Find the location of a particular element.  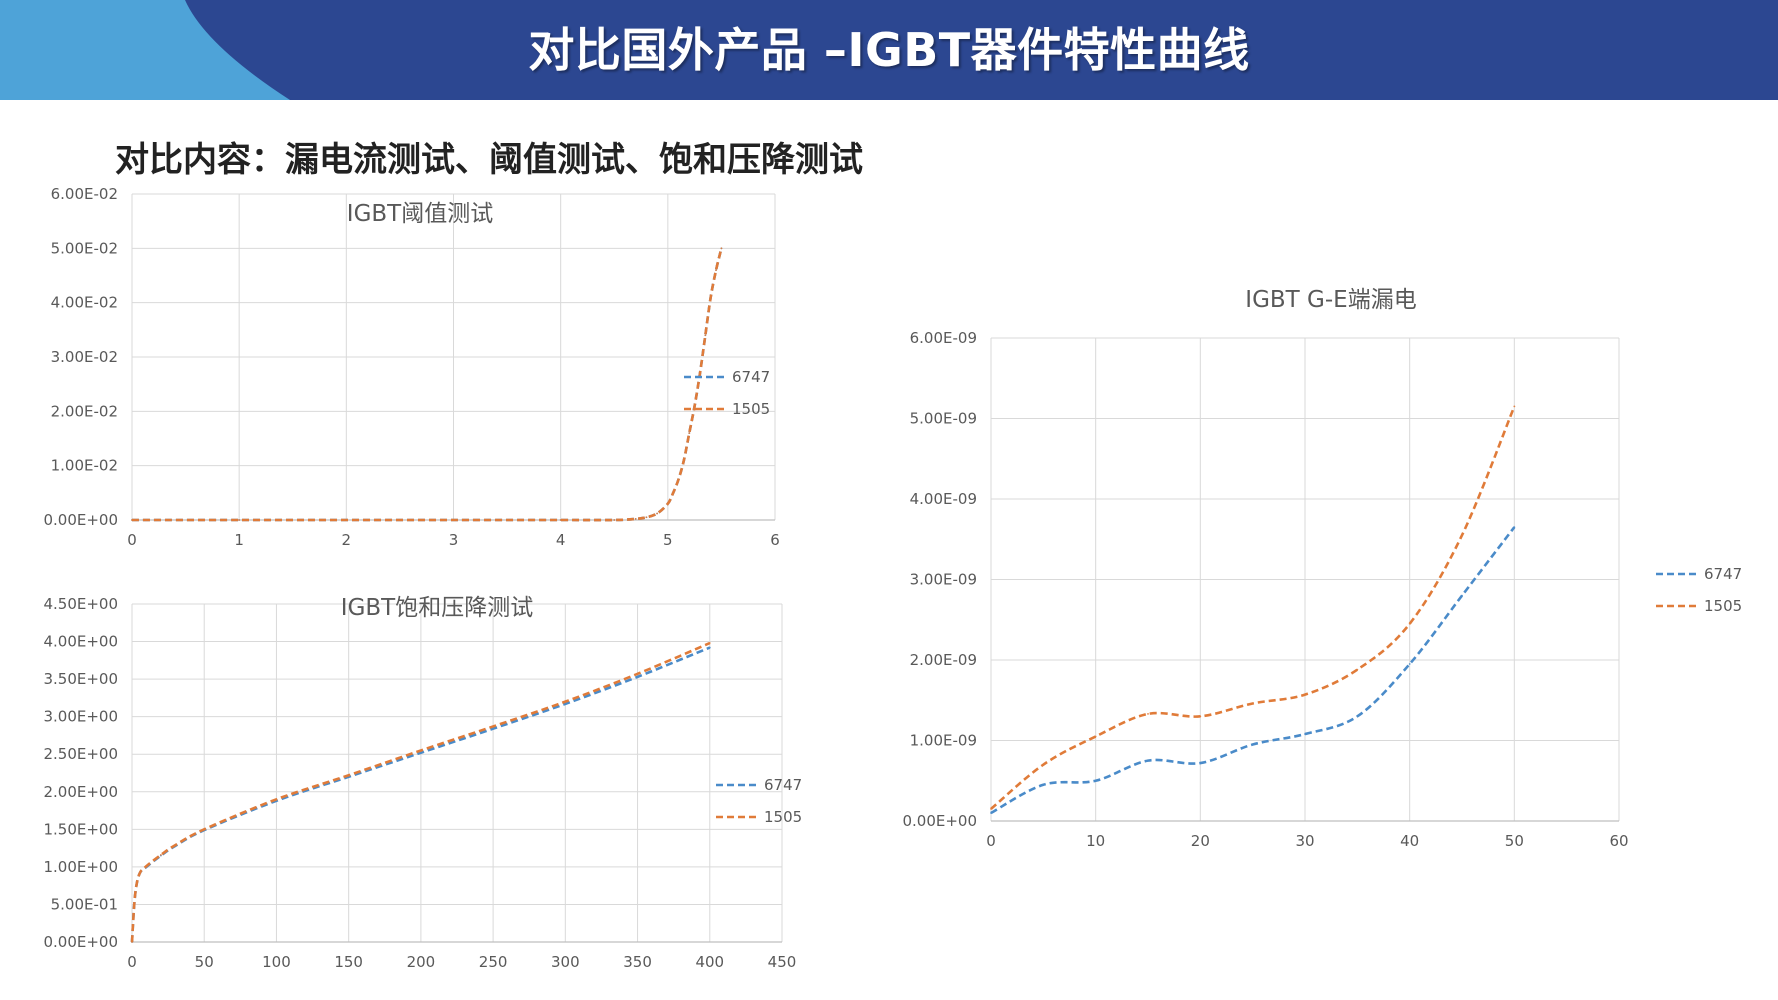

y-tick-label: 1.00E-02 is located at coordinates (84, 466).